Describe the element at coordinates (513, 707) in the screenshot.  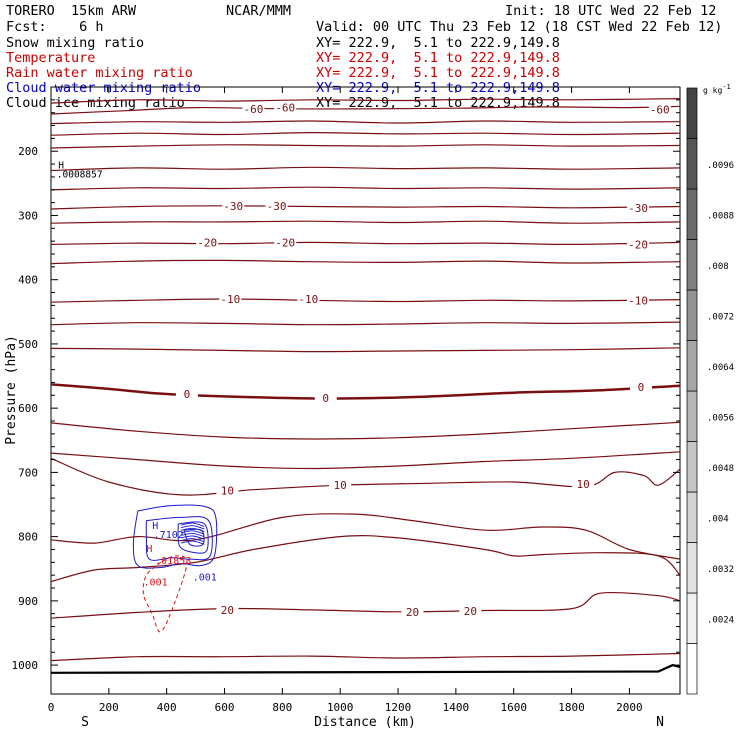
I see `x-tick-label: 1600` at that location.